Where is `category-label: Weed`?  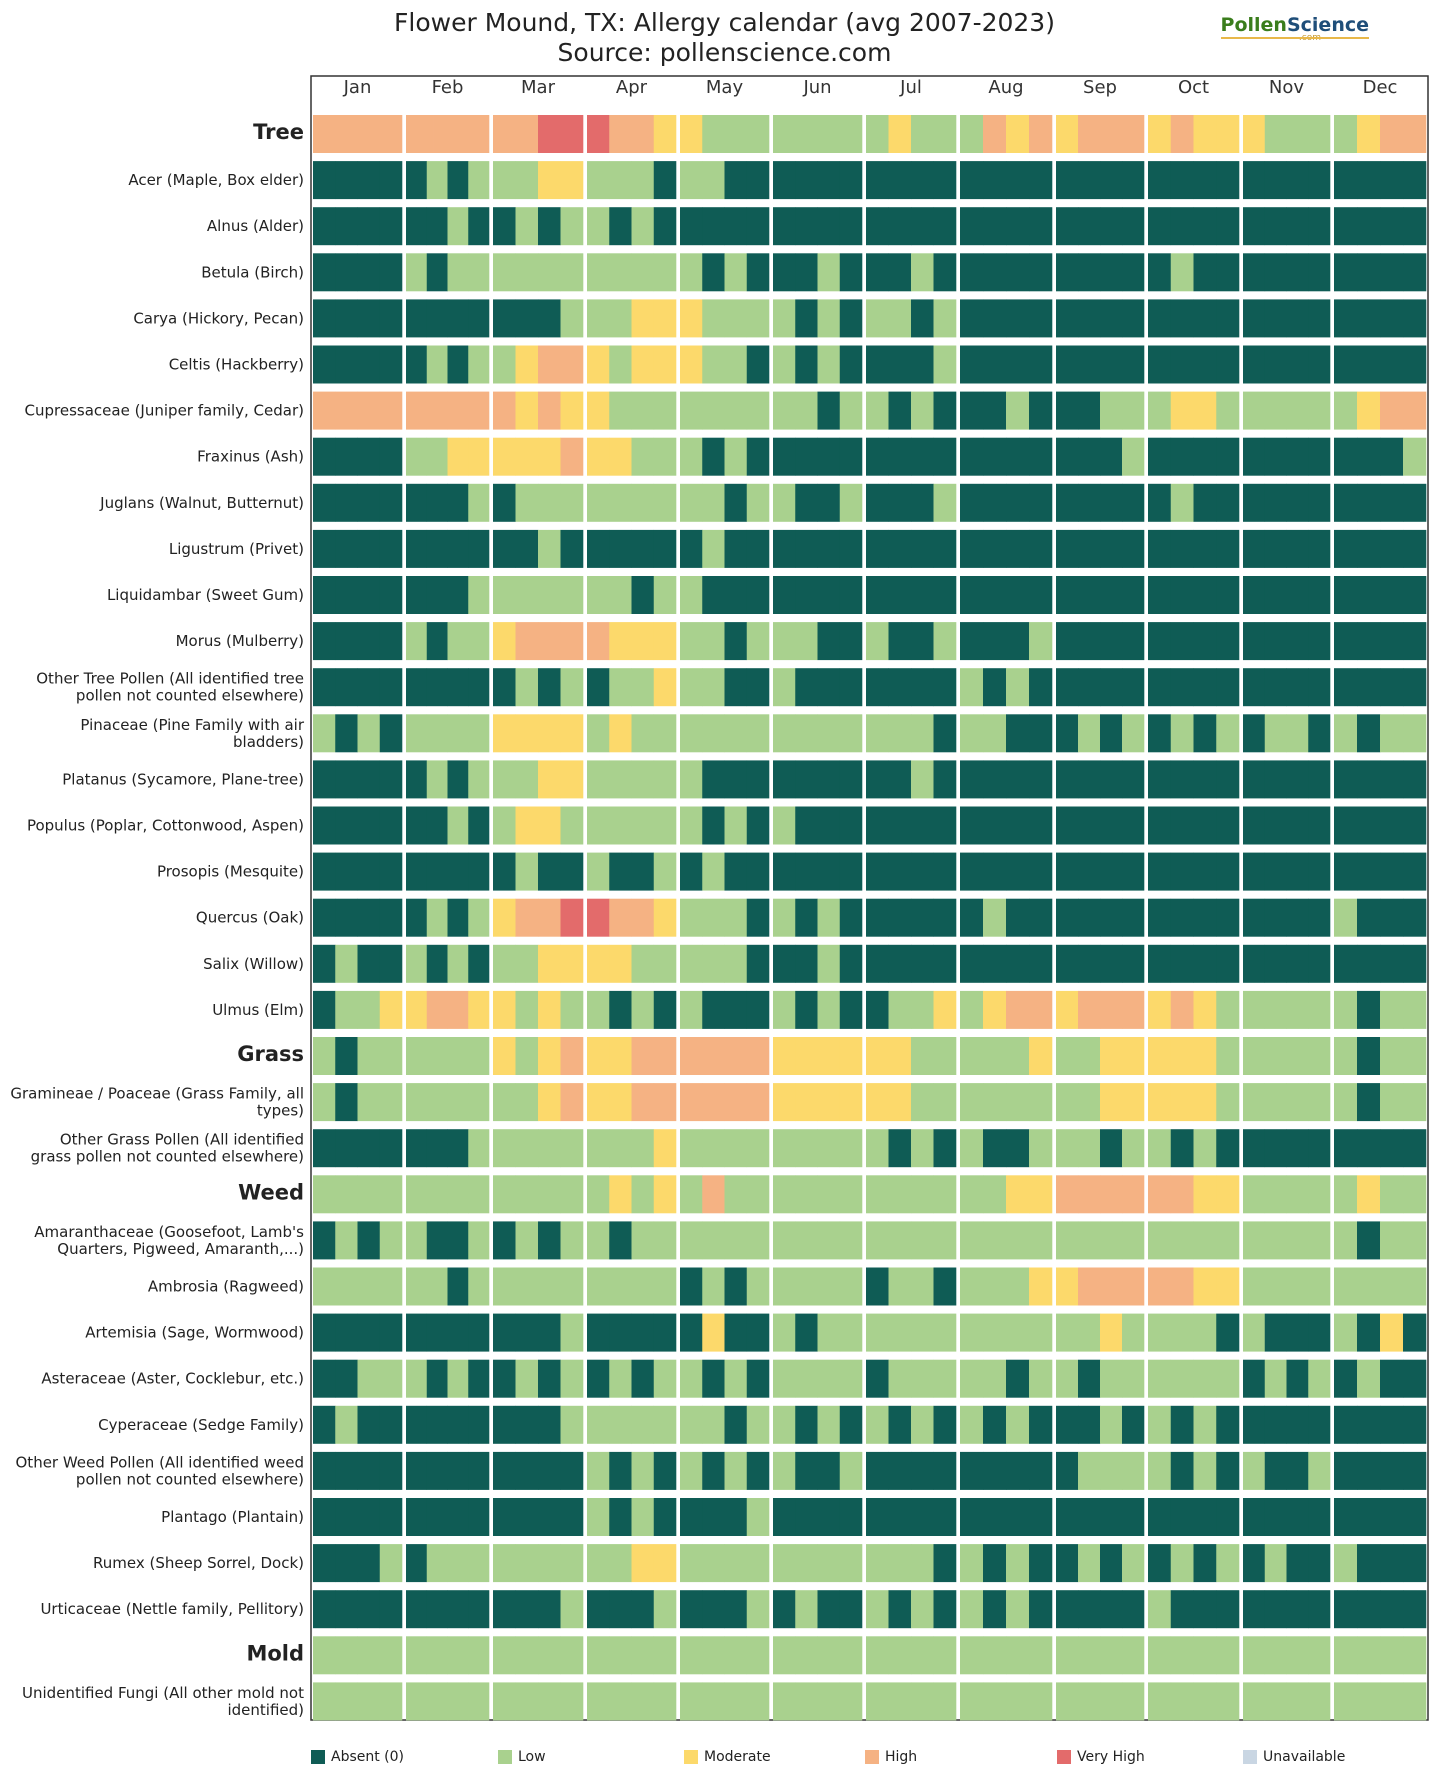 category-label: Weed is located at coordinates (271, 1192).